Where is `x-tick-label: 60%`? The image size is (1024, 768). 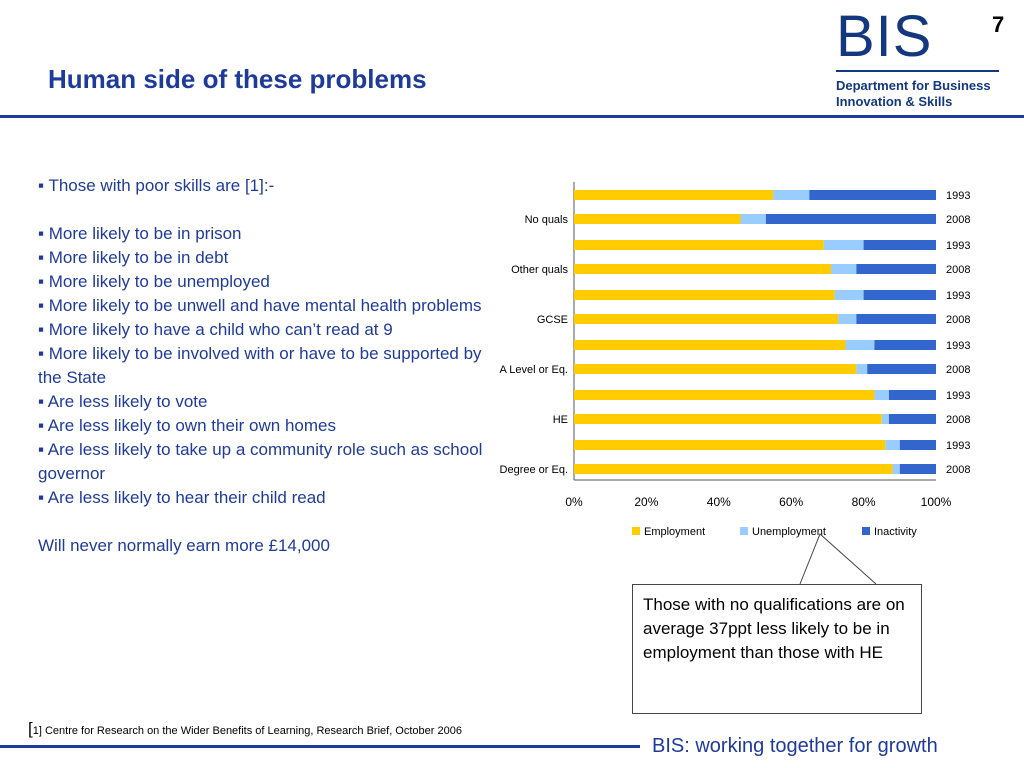
x-tick-label: 60% is located at coordinates (791, 502).